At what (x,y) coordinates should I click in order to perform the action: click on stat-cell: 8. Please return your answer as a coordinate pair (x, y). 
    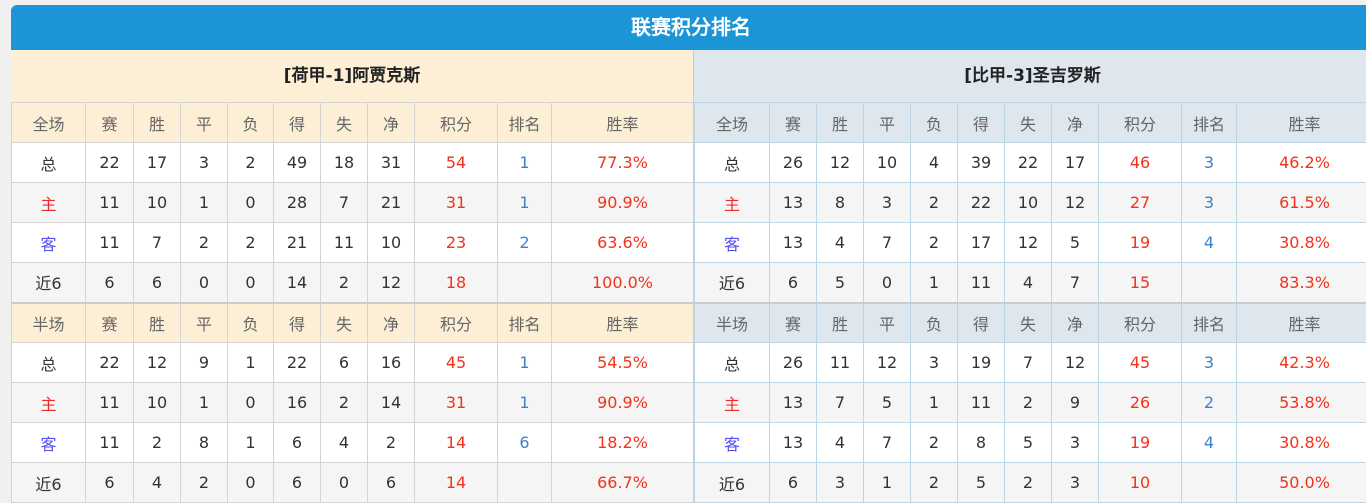
    Looking at the image, I should click on (981, 442).